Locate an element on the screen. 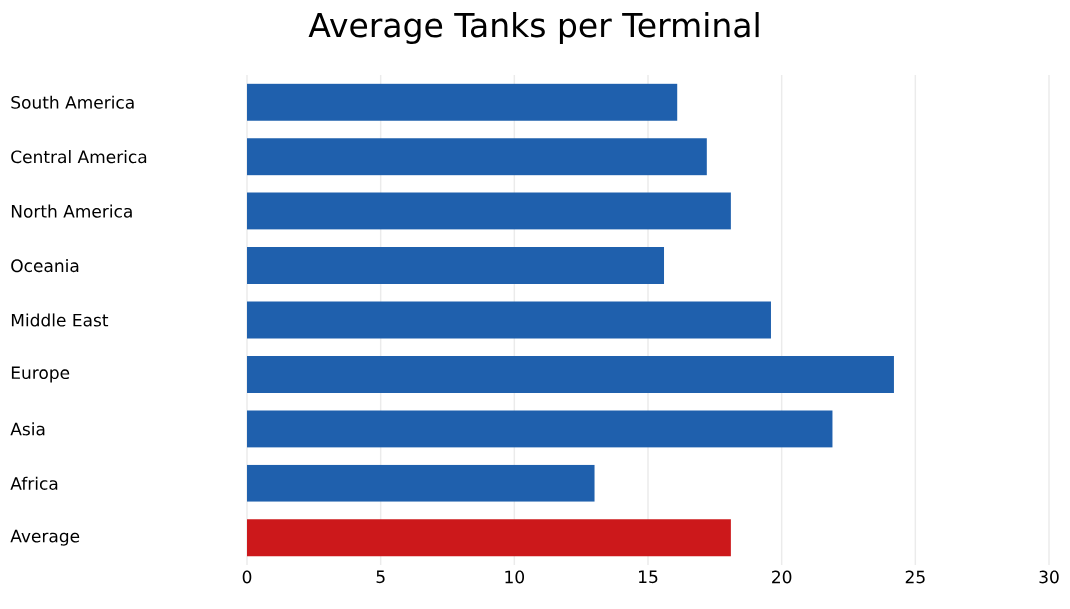 The height and width of the screenshot is (609, 1070). x-tick-label: 30 is located at coordinates (1049, 577).